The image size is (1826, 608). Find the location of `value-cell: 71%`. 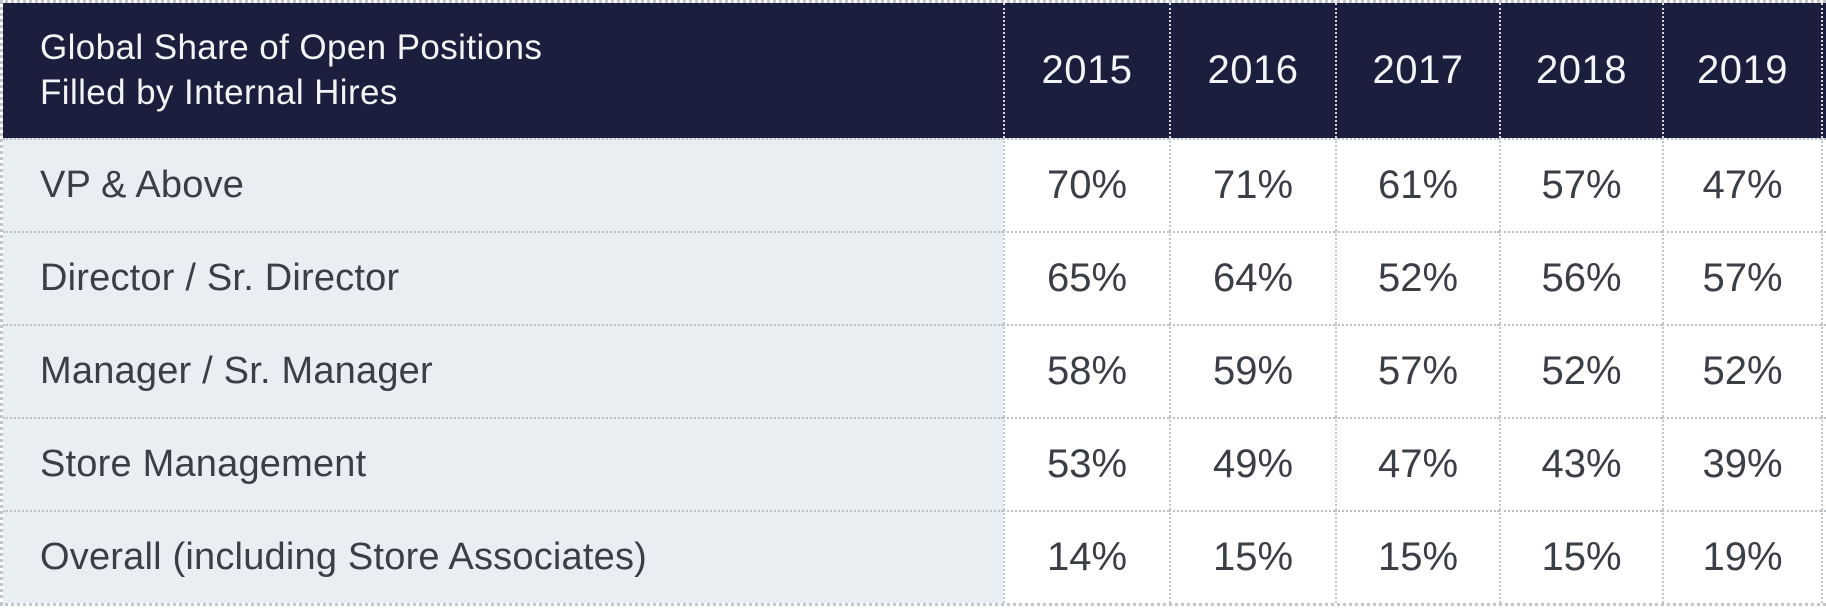

value-cell: 71% is located at coordinates (1252, 184).